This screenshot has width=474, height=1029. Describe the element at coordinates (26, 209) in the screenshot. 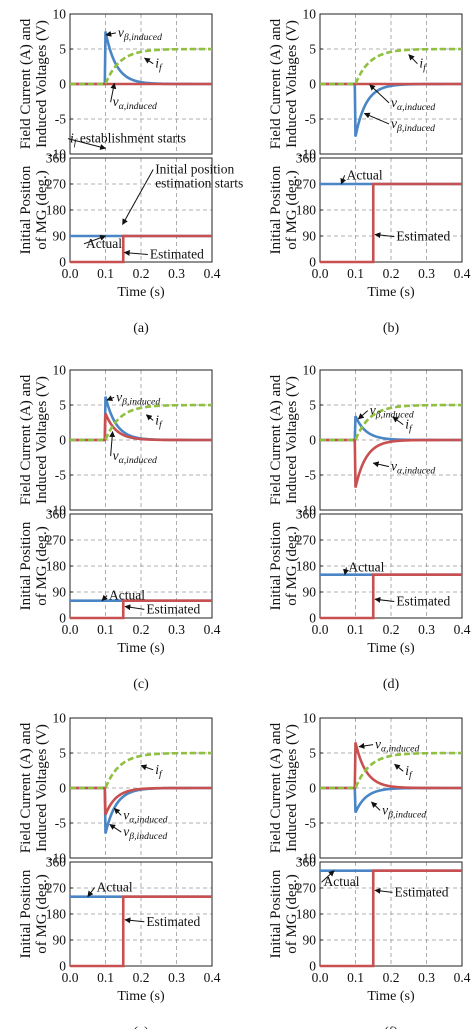

I see `y-axis-label-bottom: Initial Position` at that location.